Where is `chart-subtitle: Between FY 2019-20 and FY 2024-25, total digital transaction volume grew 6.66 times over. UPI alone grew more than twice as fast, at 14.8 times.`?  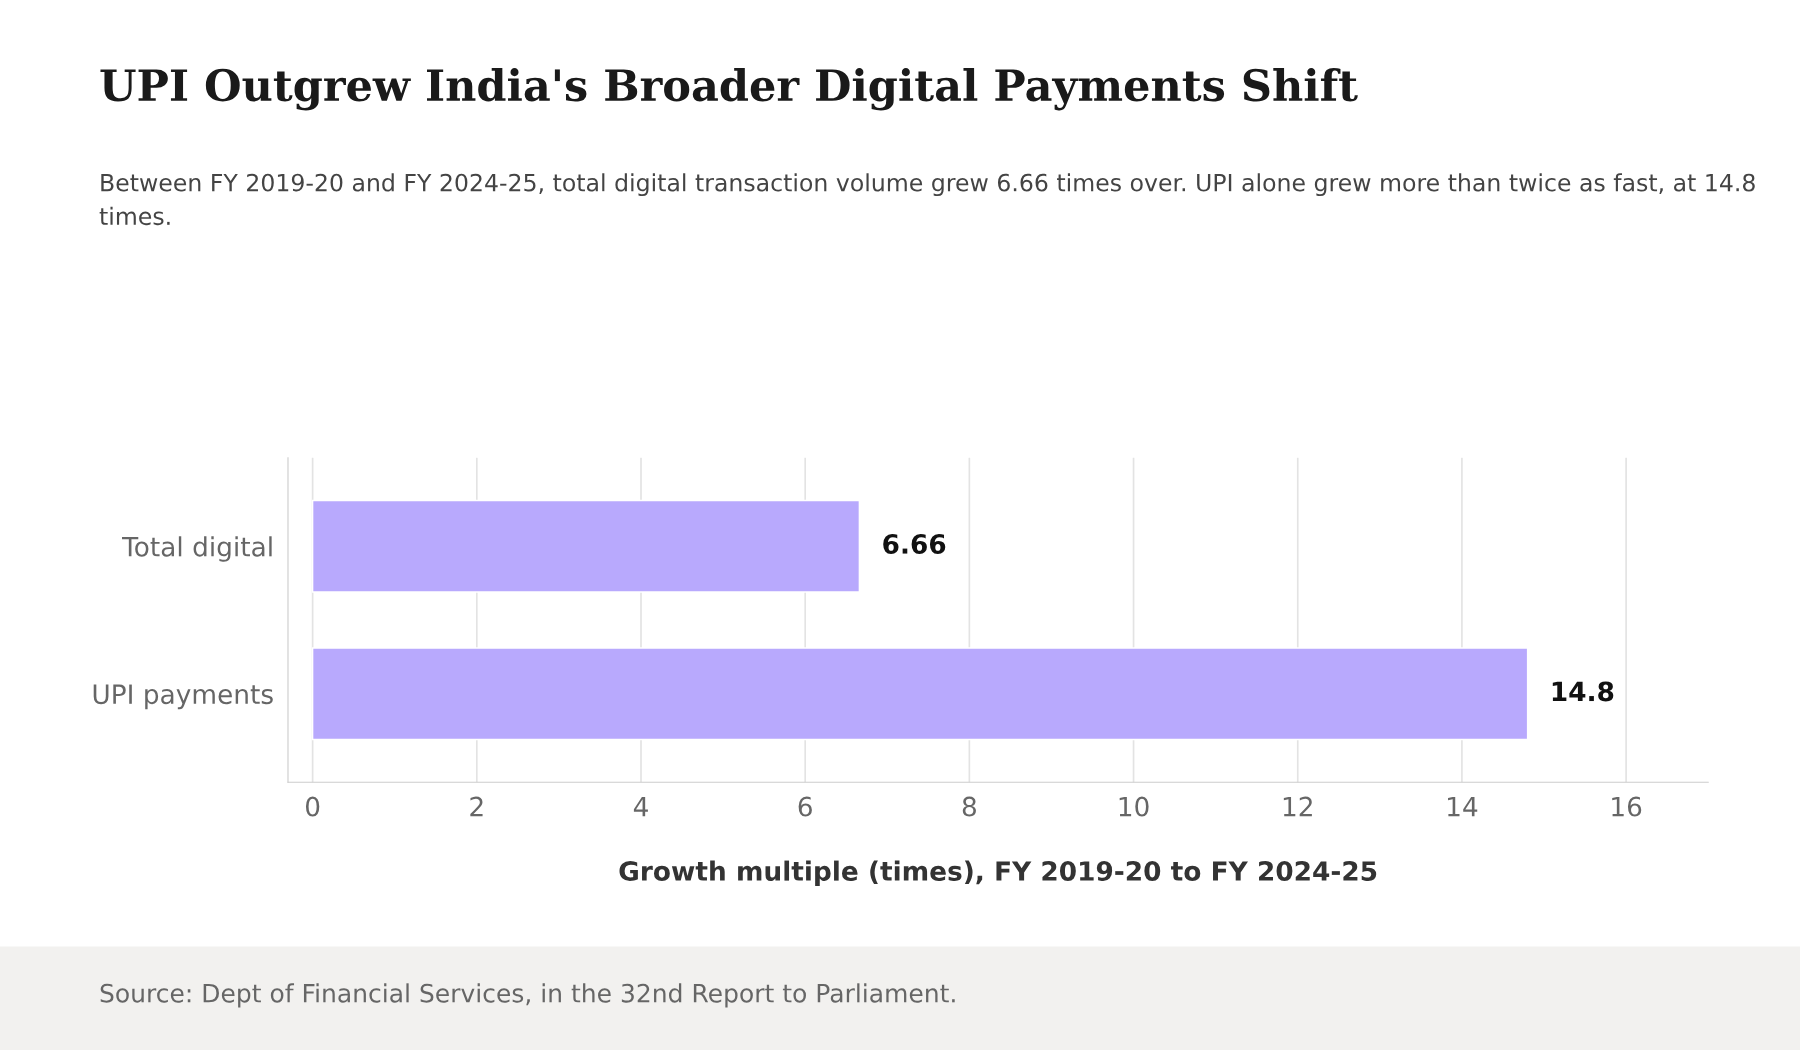
chart-subtitle: Between FY 2019-20 and FY 2024-25, total digital transaction volume grew 6.66 times over. UPI alone grew more than twice as fast, at 14.8 times. is located at coordinates (927, 199).